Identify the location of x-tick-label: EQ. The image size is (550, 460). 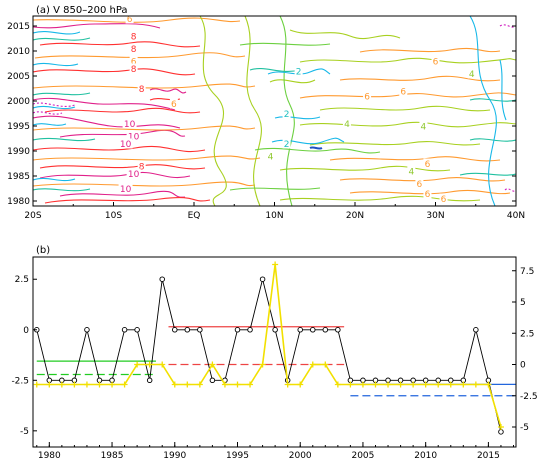
(194, 216).